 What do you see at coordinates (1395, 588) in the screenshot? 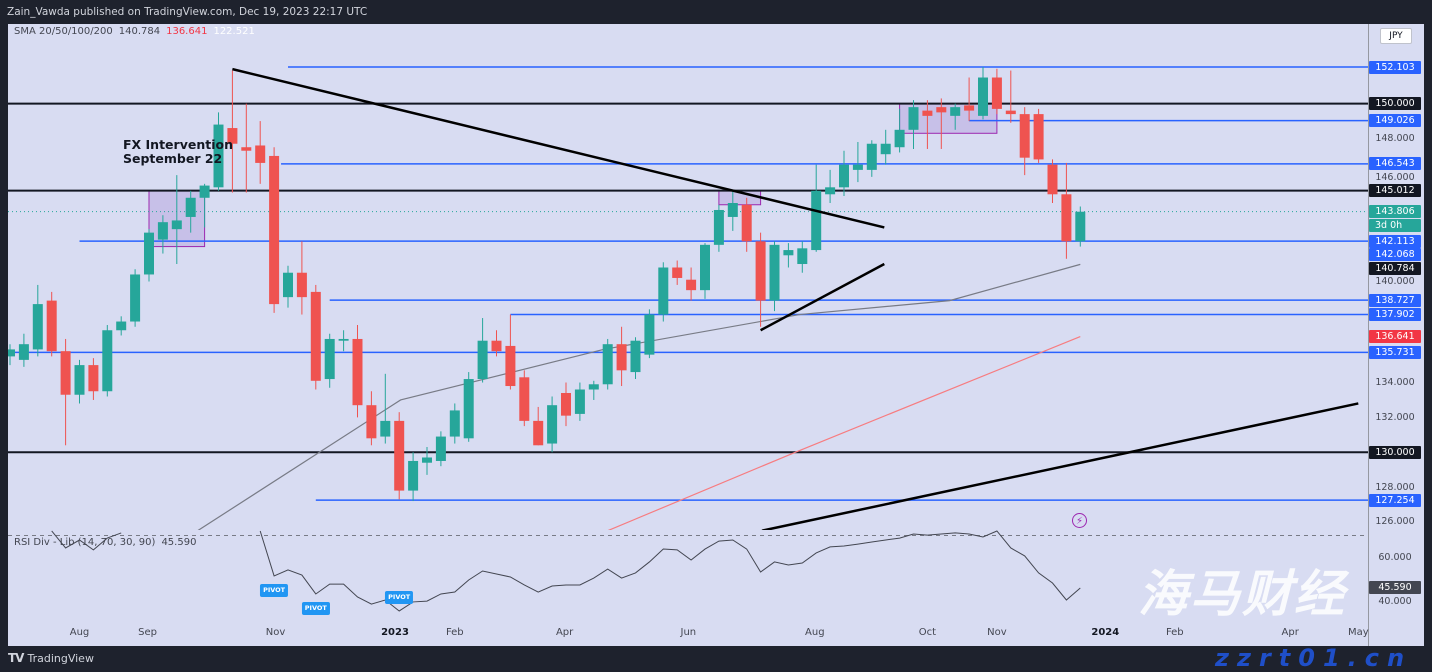
I see `rsi-value-label: 45.590` at bounding box center [1395, 588].